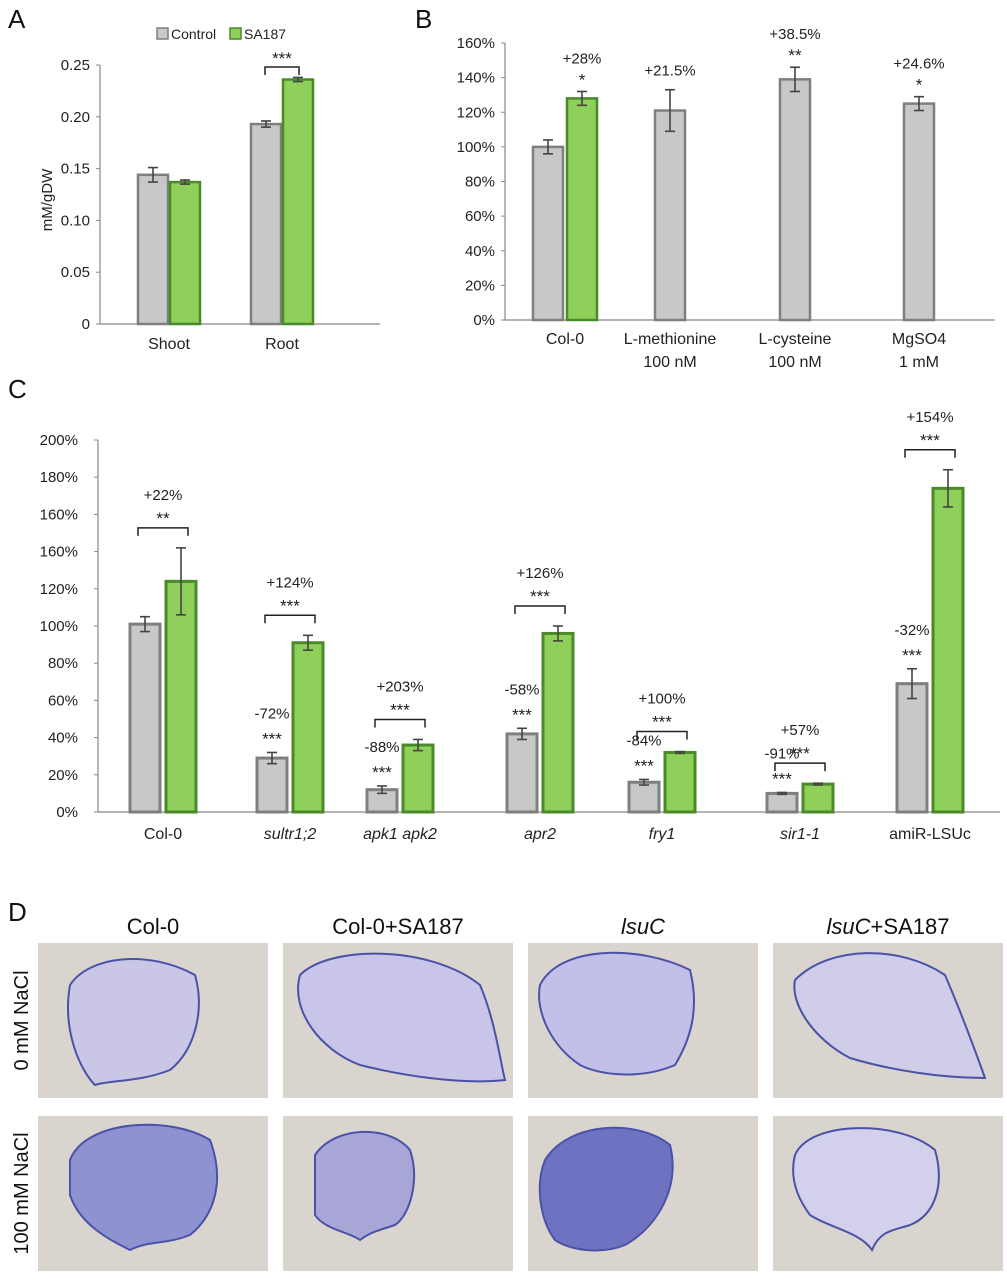  What do you see at coordinates (290, 834) in the screenshot?
I see `x-tick-label: sultr1;2` at bounding box center [290, 834].